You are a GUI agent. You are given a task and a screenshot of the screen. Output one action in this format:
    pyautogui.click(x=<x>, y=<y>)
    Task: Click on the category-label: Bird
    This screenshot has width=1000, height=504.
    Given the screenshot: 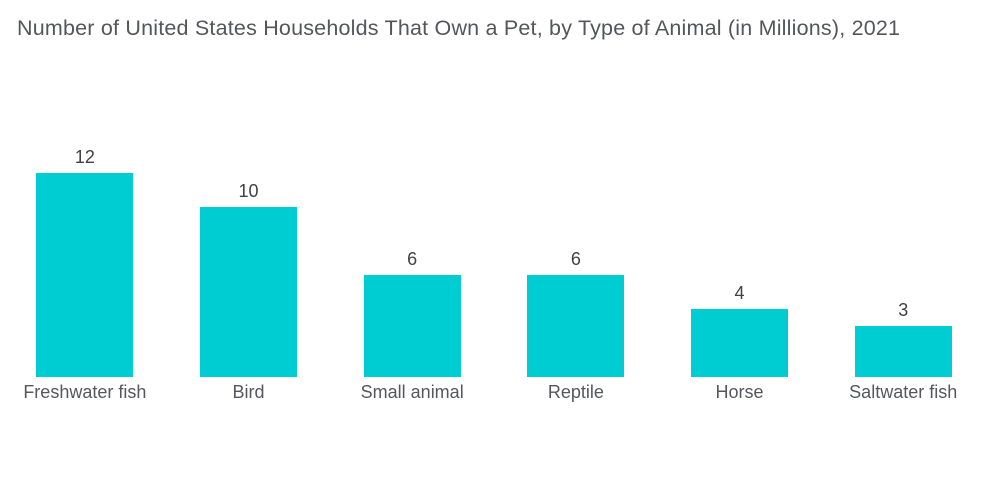 What is the action you would take?
    pyautogui.click(x=248, y=392)
    